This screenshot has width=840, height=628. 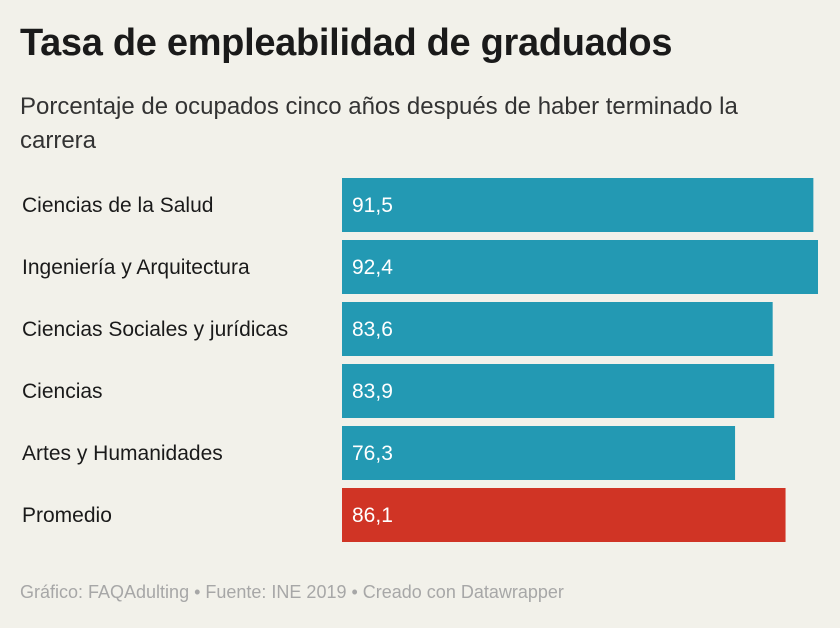 I want to click on bar-row: Artes y Humanidades 76,3, so click(x=379, y=453).